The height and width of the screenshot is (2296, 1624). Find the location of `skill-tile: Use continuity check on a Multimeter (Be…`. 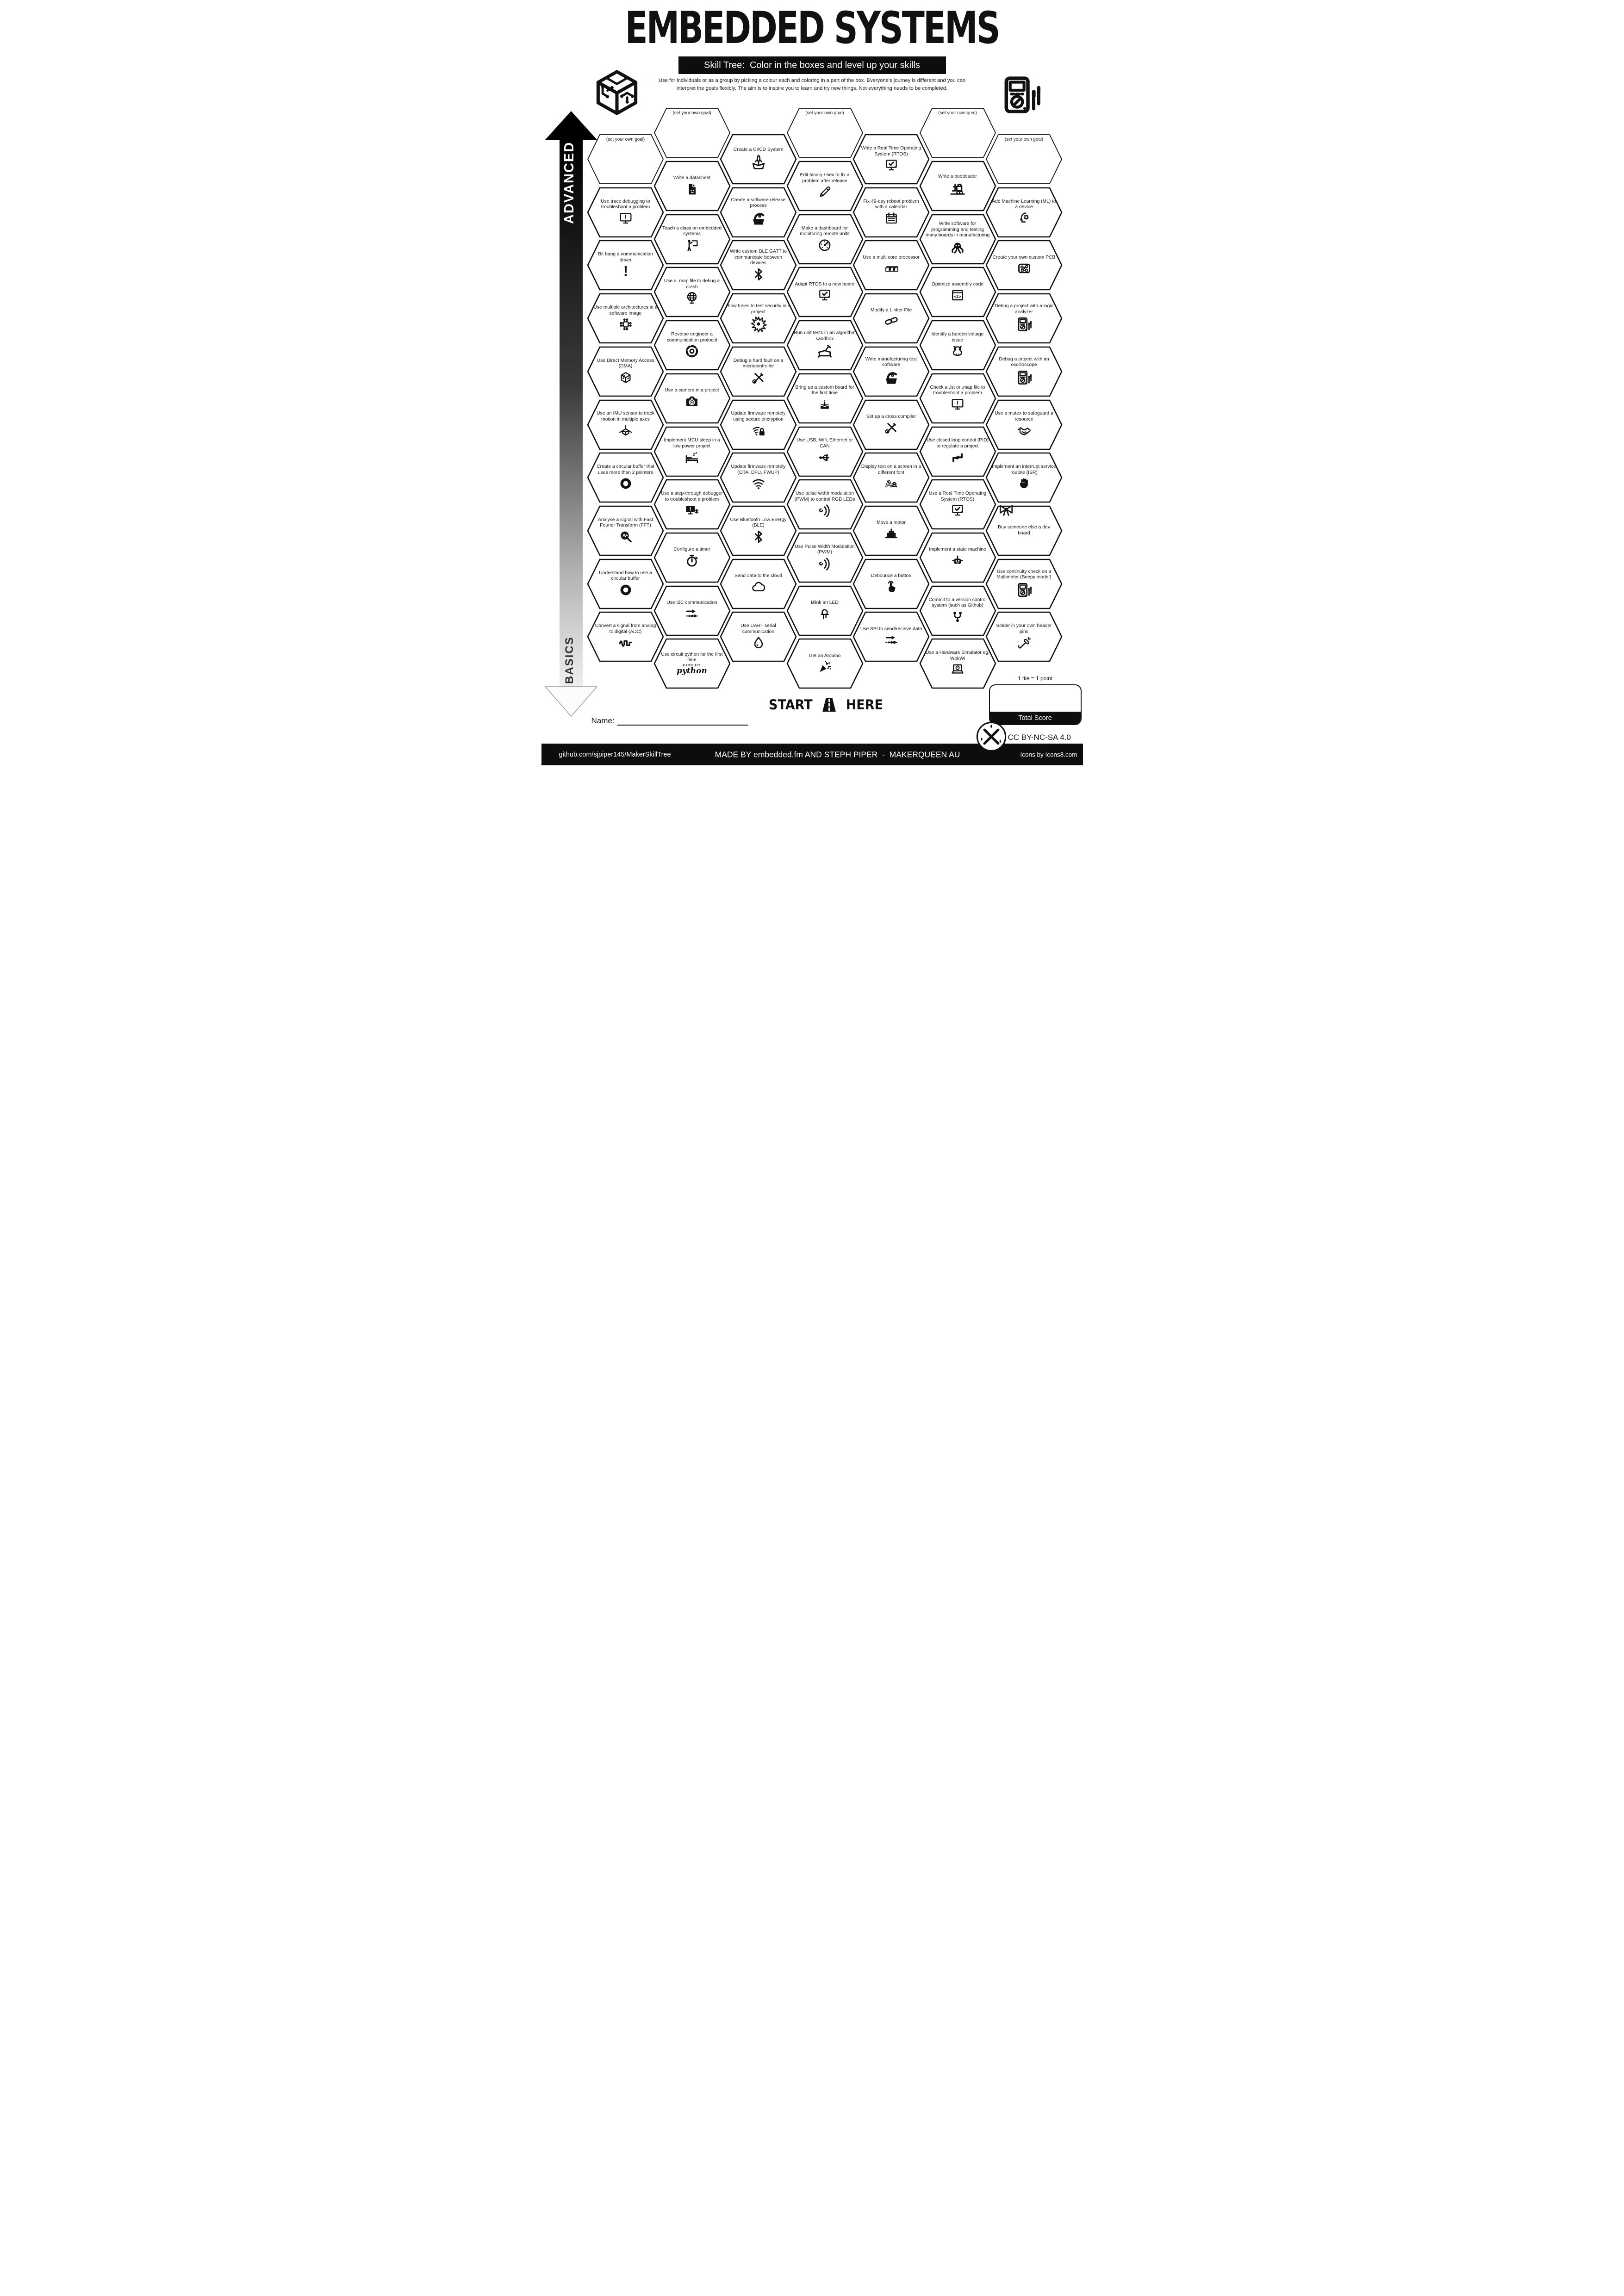

skill-tile: Use continuity check on a Multimeter (Be… is located at coordinates (1024, 584).